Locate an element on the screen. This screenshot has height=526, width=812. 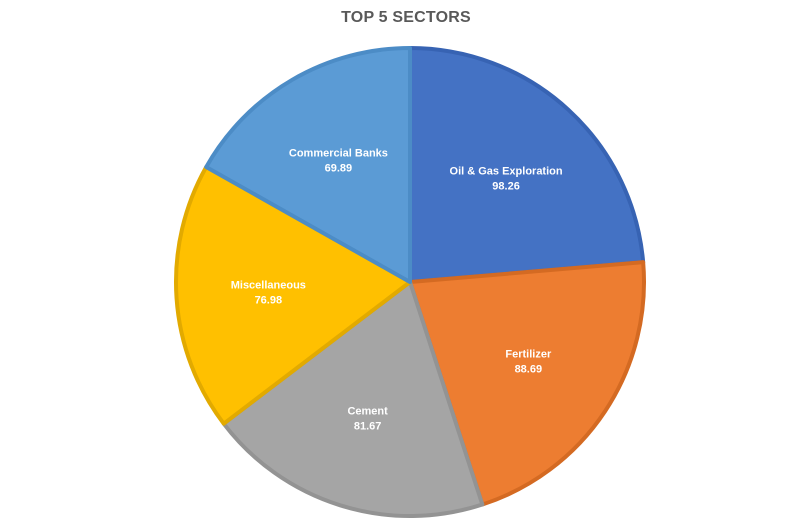
slice-value-label: 69.89 is located at coordinates (339, 168).